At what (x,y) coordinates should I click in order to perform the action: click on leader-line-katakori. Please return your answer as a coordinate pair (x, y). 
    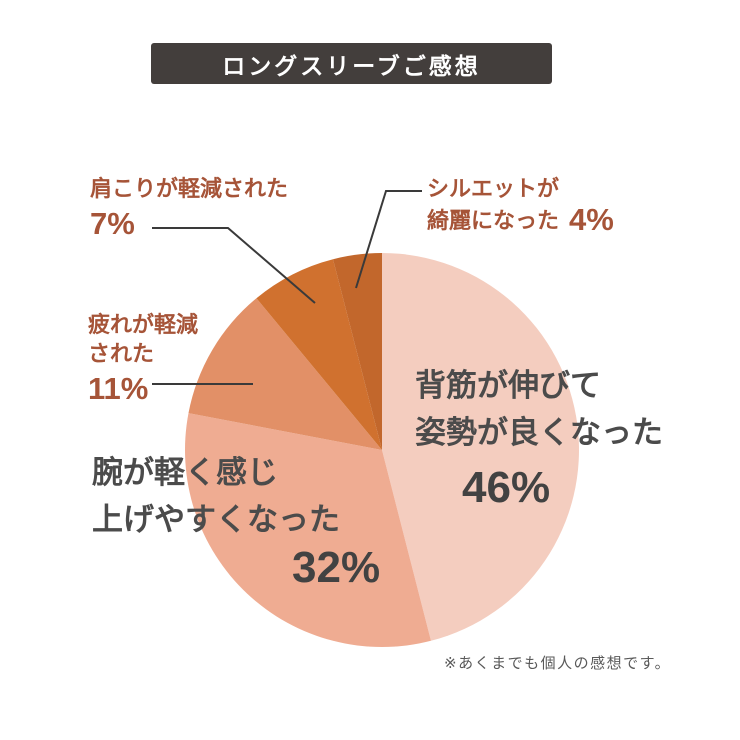
    Looking at the image, I should click on (234, 265).